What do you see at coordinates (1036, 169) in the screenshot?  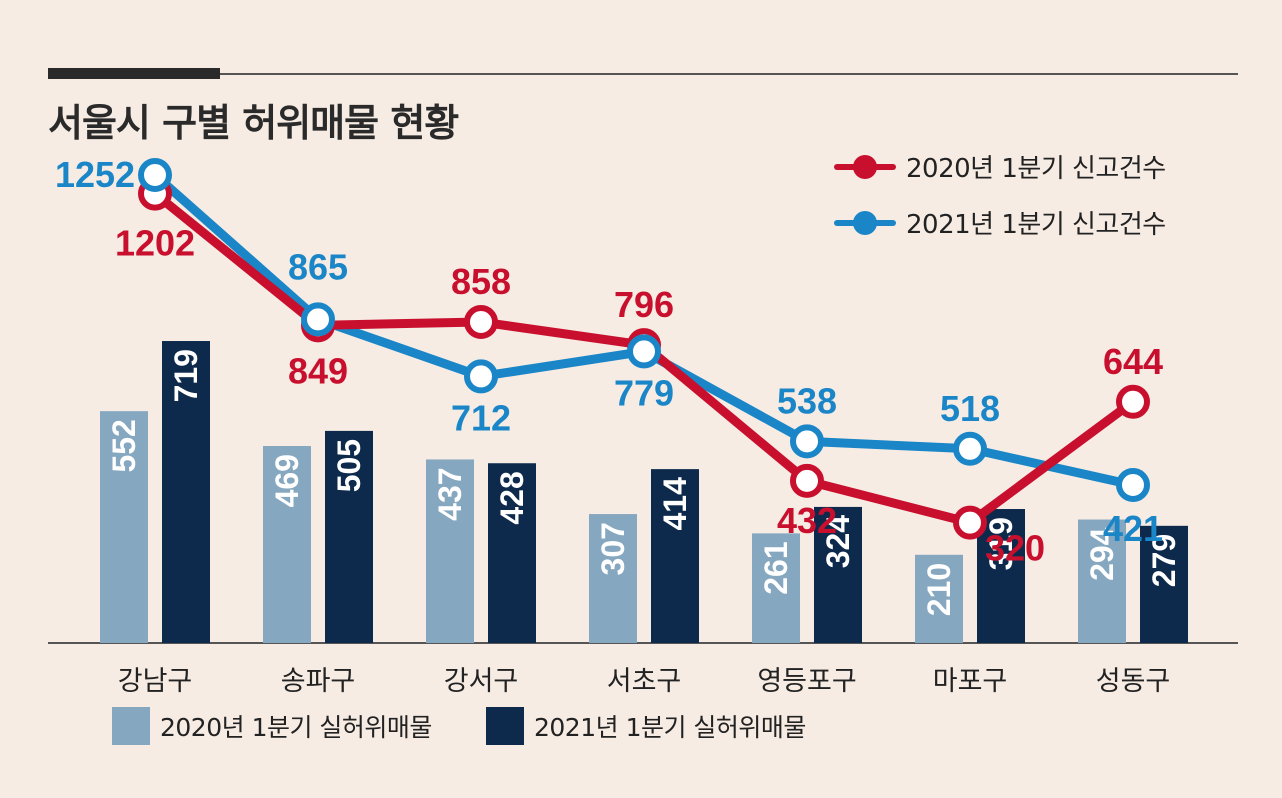 I see `legend-line-2020-label: 2020년 1분기 신고건수` at bounding box center [1036, 169].